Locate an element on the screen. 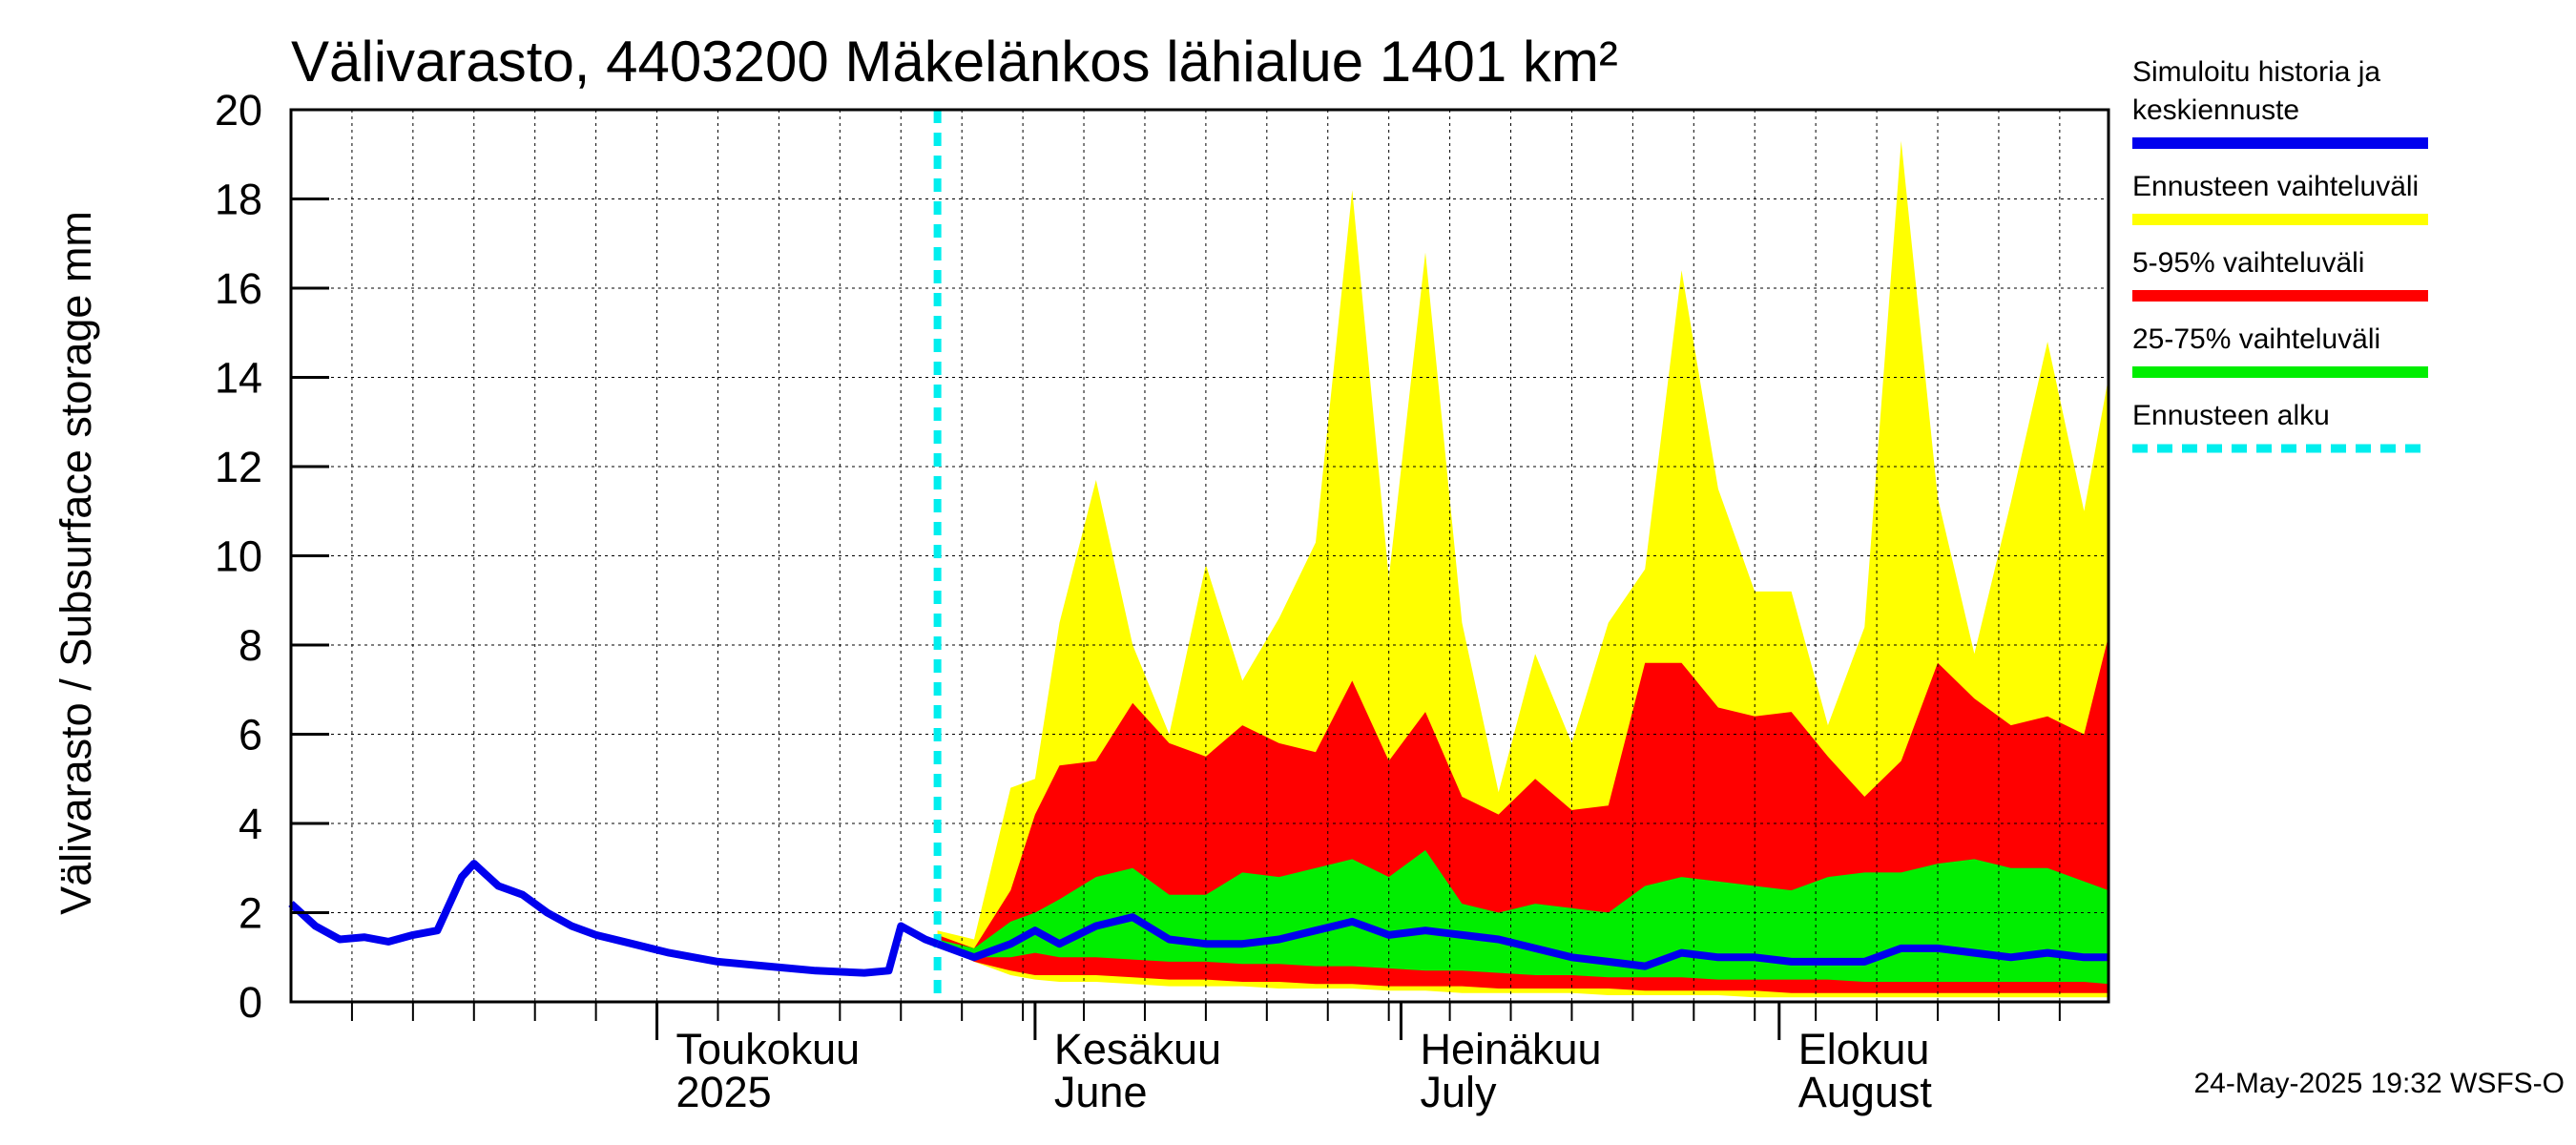  legend-label: keskiennuste is located at coordinates (2215, 110).